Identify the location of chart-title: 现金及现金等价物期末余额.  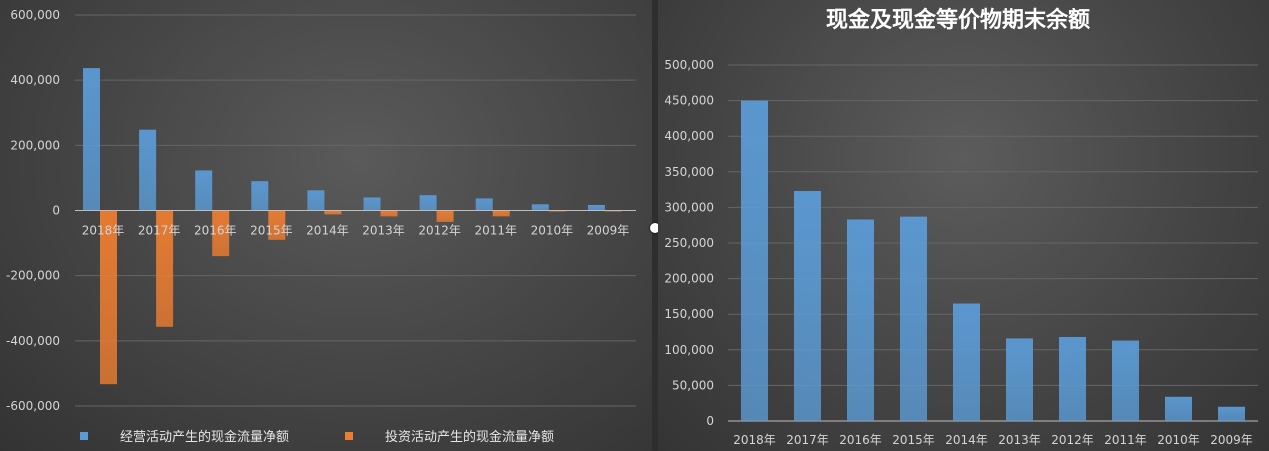
(958, 20).